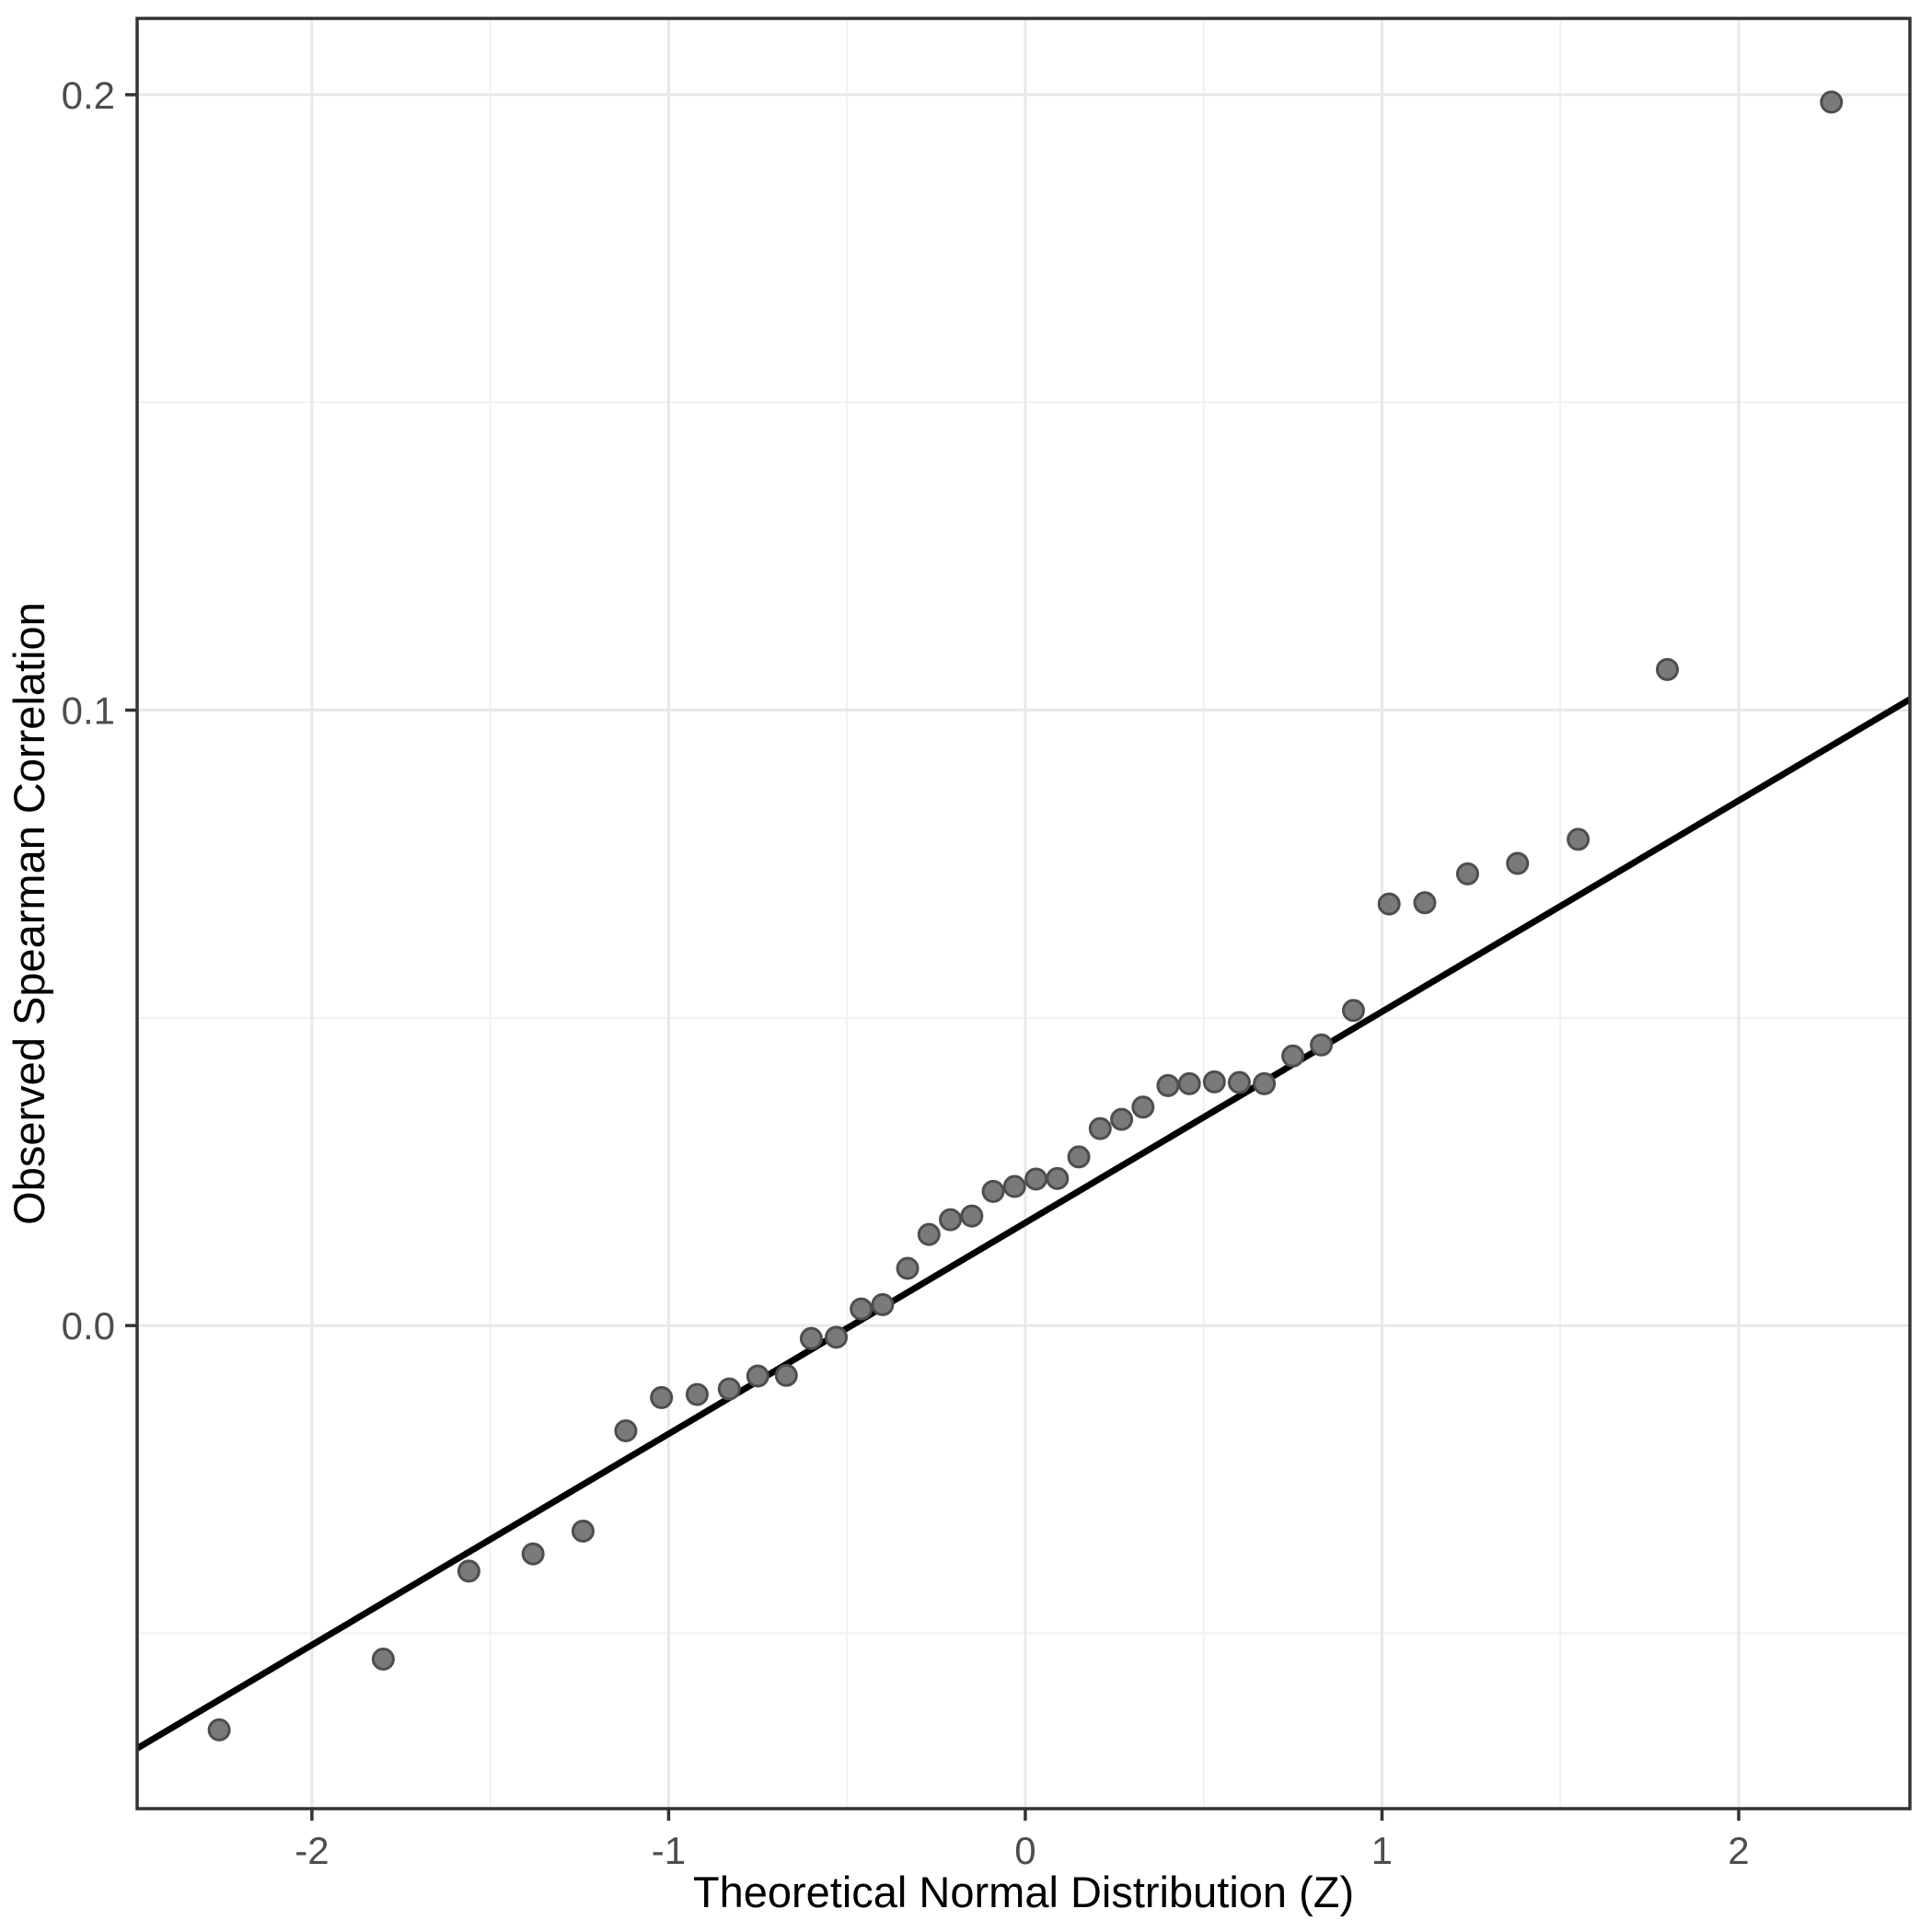  Describe the element at coordinates (1025, 1815) in the screenshot. I see `x-axis-ticks` at that location.